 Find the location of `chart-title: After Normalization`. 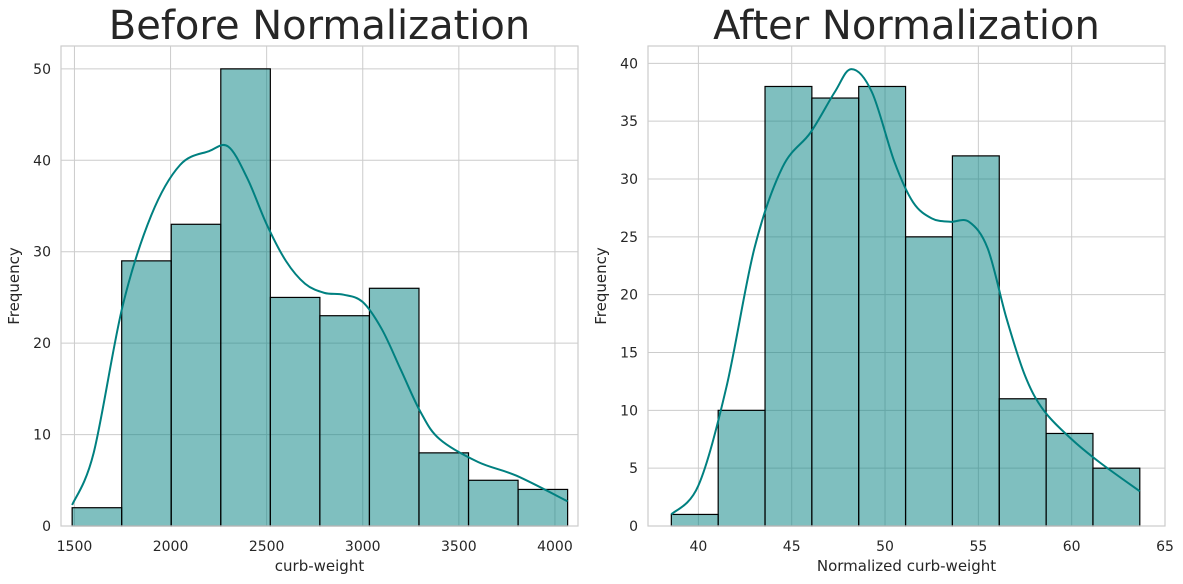

chart-title: After Normalization is located at coordinates (906, 26).